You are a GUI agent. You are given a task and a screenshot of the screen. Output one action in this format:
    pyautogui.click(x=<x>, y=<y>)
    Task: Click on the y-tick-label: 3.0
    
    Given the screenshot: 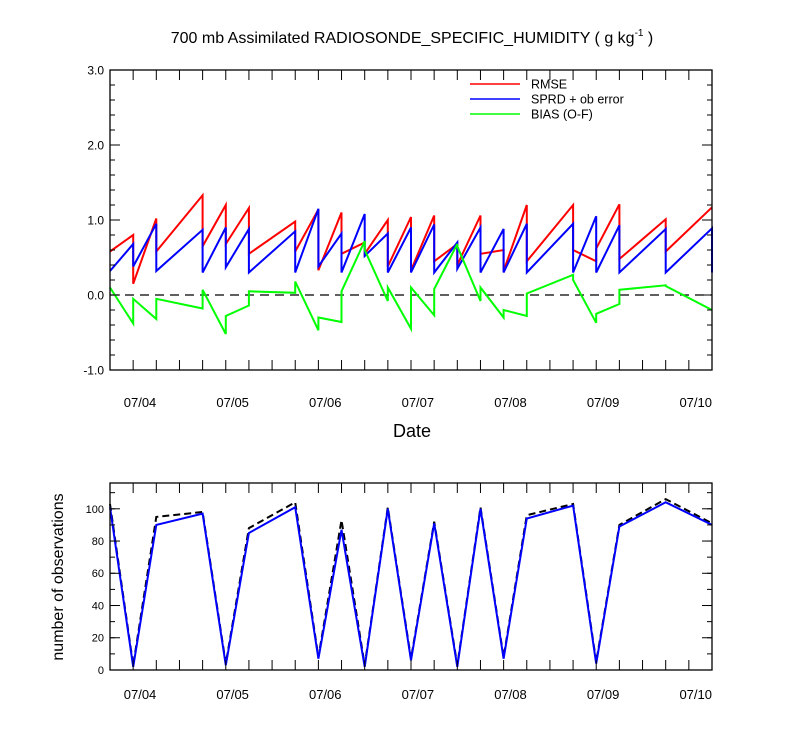 What is the action you would take?
    pyautogui.click(x=95, y=70)
    